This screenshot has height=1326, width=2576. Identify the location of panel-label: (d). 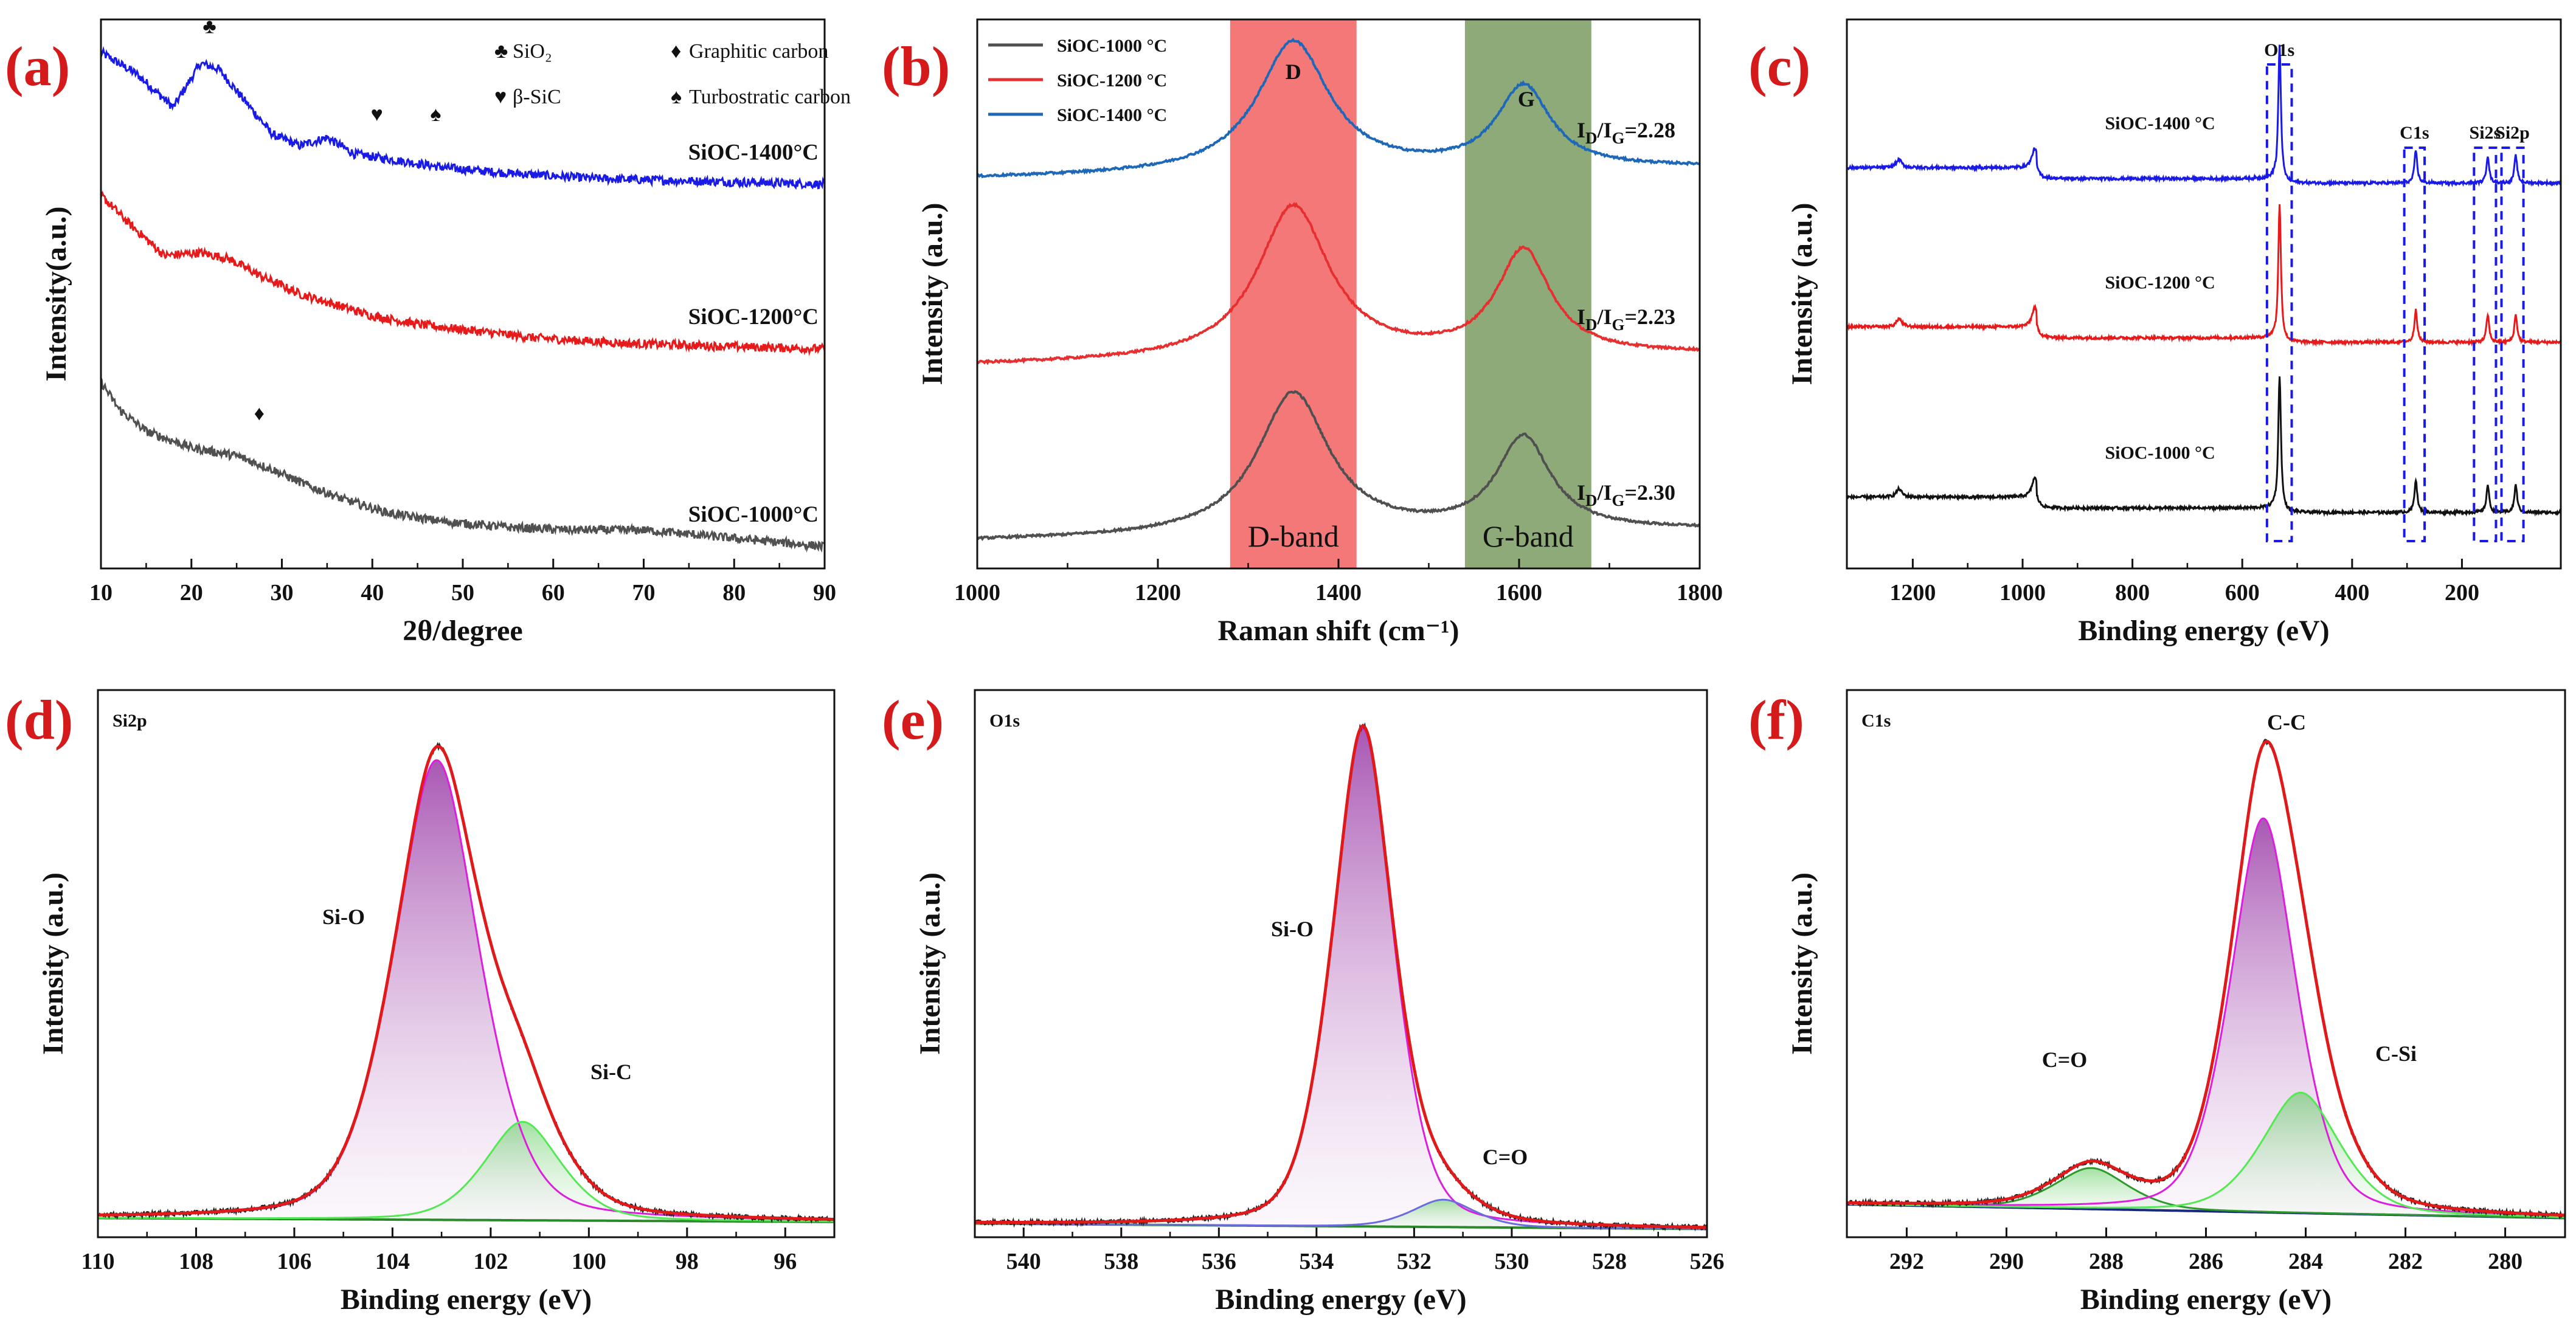
(39, 720).